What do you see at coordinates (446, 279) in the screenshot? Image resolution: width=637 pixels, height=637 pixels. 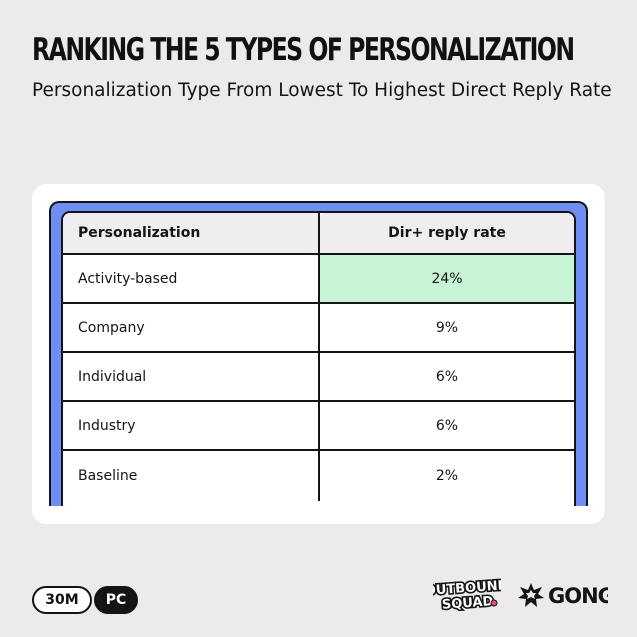 I see `row-rate-highlighted: 24%` at bounding box center [446, 279].